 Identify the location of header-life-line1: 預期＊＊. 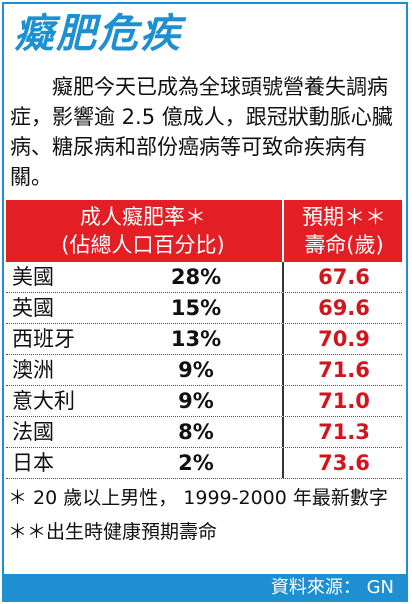
(344, 217).